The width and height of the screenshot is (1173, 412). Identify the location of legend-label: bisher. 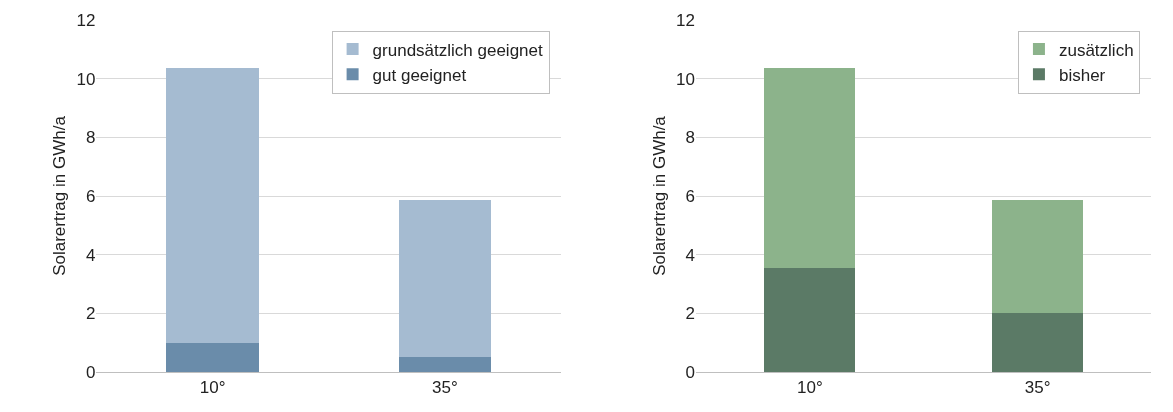
(1082, 75).